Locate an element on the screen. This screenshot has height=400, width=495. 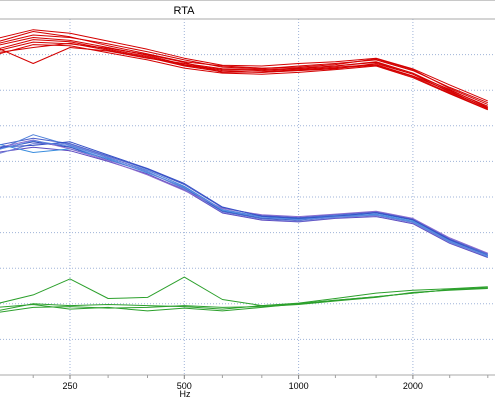
x-tick-label: 2000 is located at coordinates (413, 386).